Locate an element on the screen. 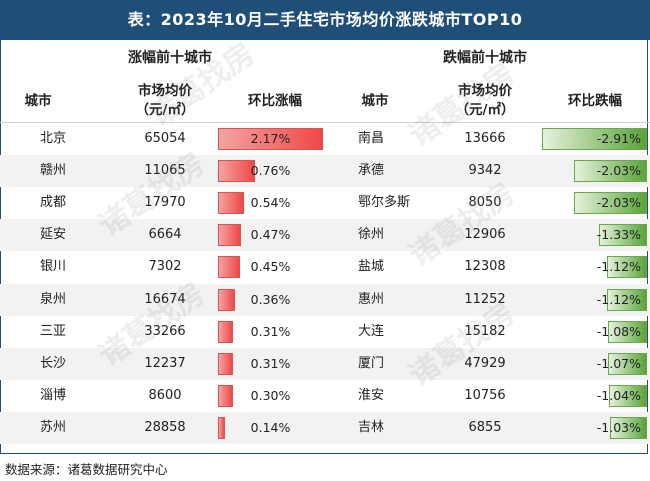  right-city: 南昌 is located at coordinates (371, 138).